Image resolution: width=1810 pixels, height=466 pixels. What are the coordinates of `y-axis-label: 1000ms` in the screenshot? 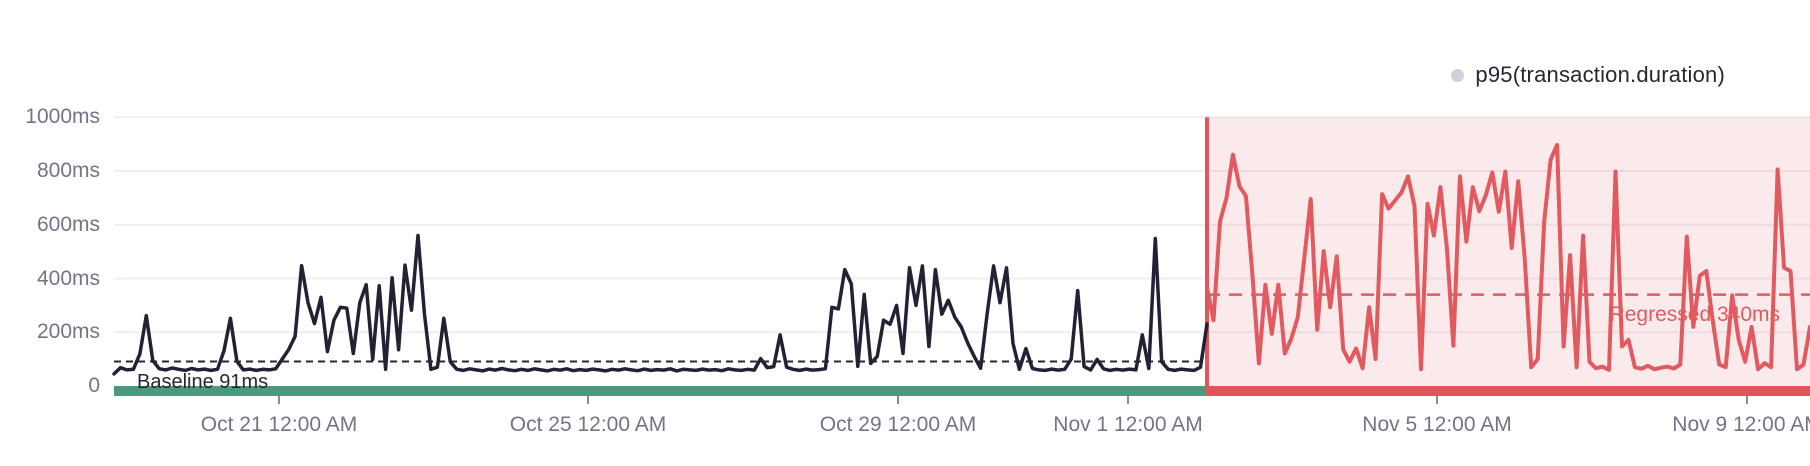 It's located at (62, 117).